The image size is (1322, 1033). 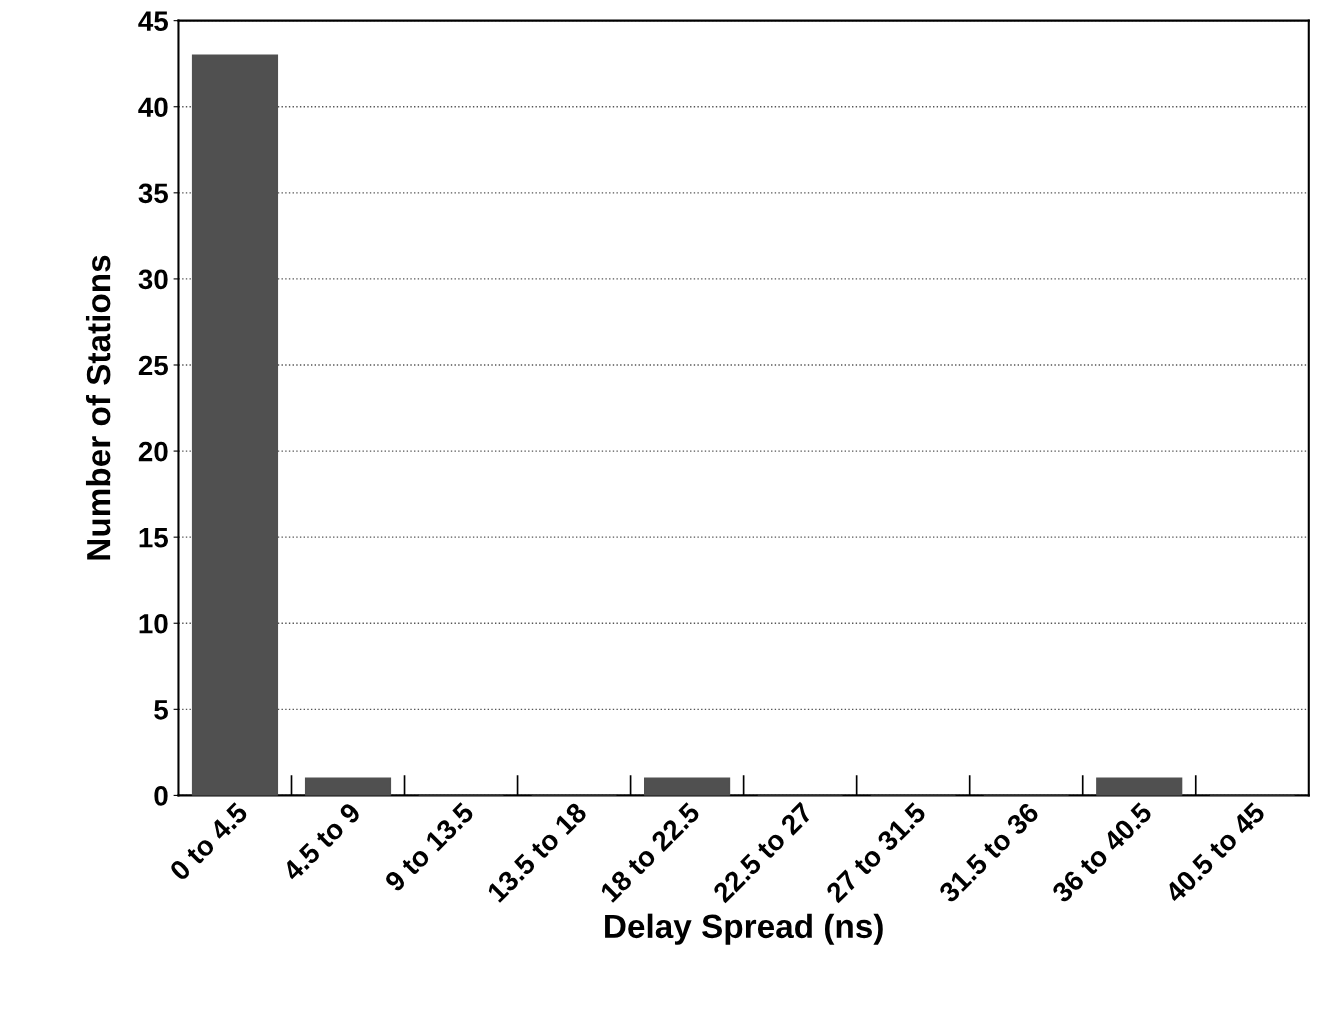 What do you see at coordinates (153, 279) in the screenshot?
I see `y-tick-label: 30` at bounding box center [153, 279].